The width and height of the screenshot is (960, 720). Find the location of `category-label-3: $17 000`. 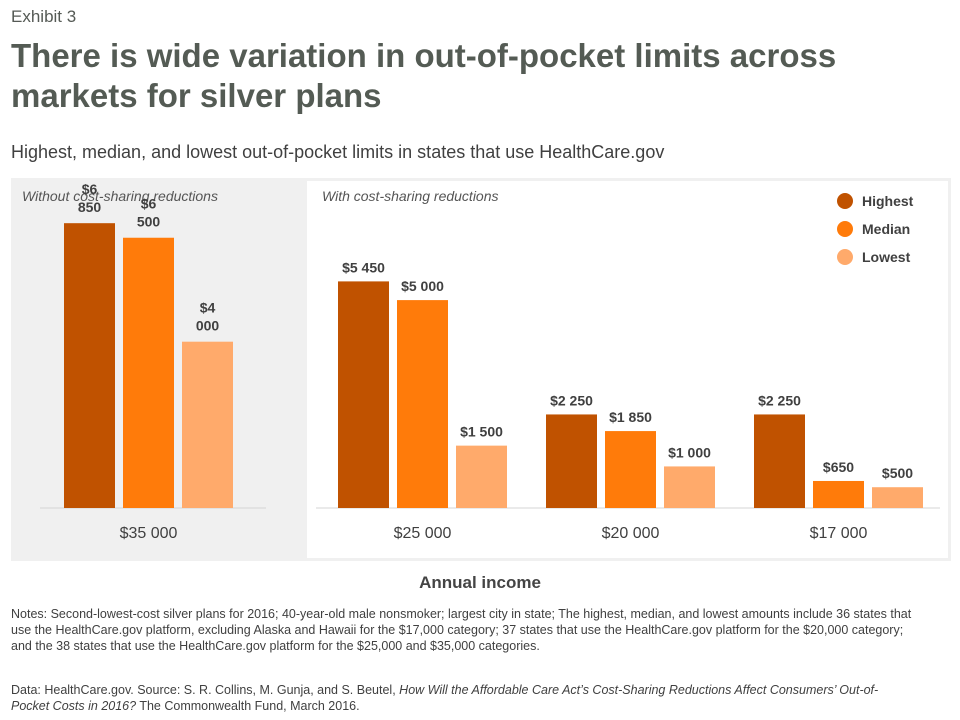

category-label-3: $17 000 is located at coordinates (839, 533).